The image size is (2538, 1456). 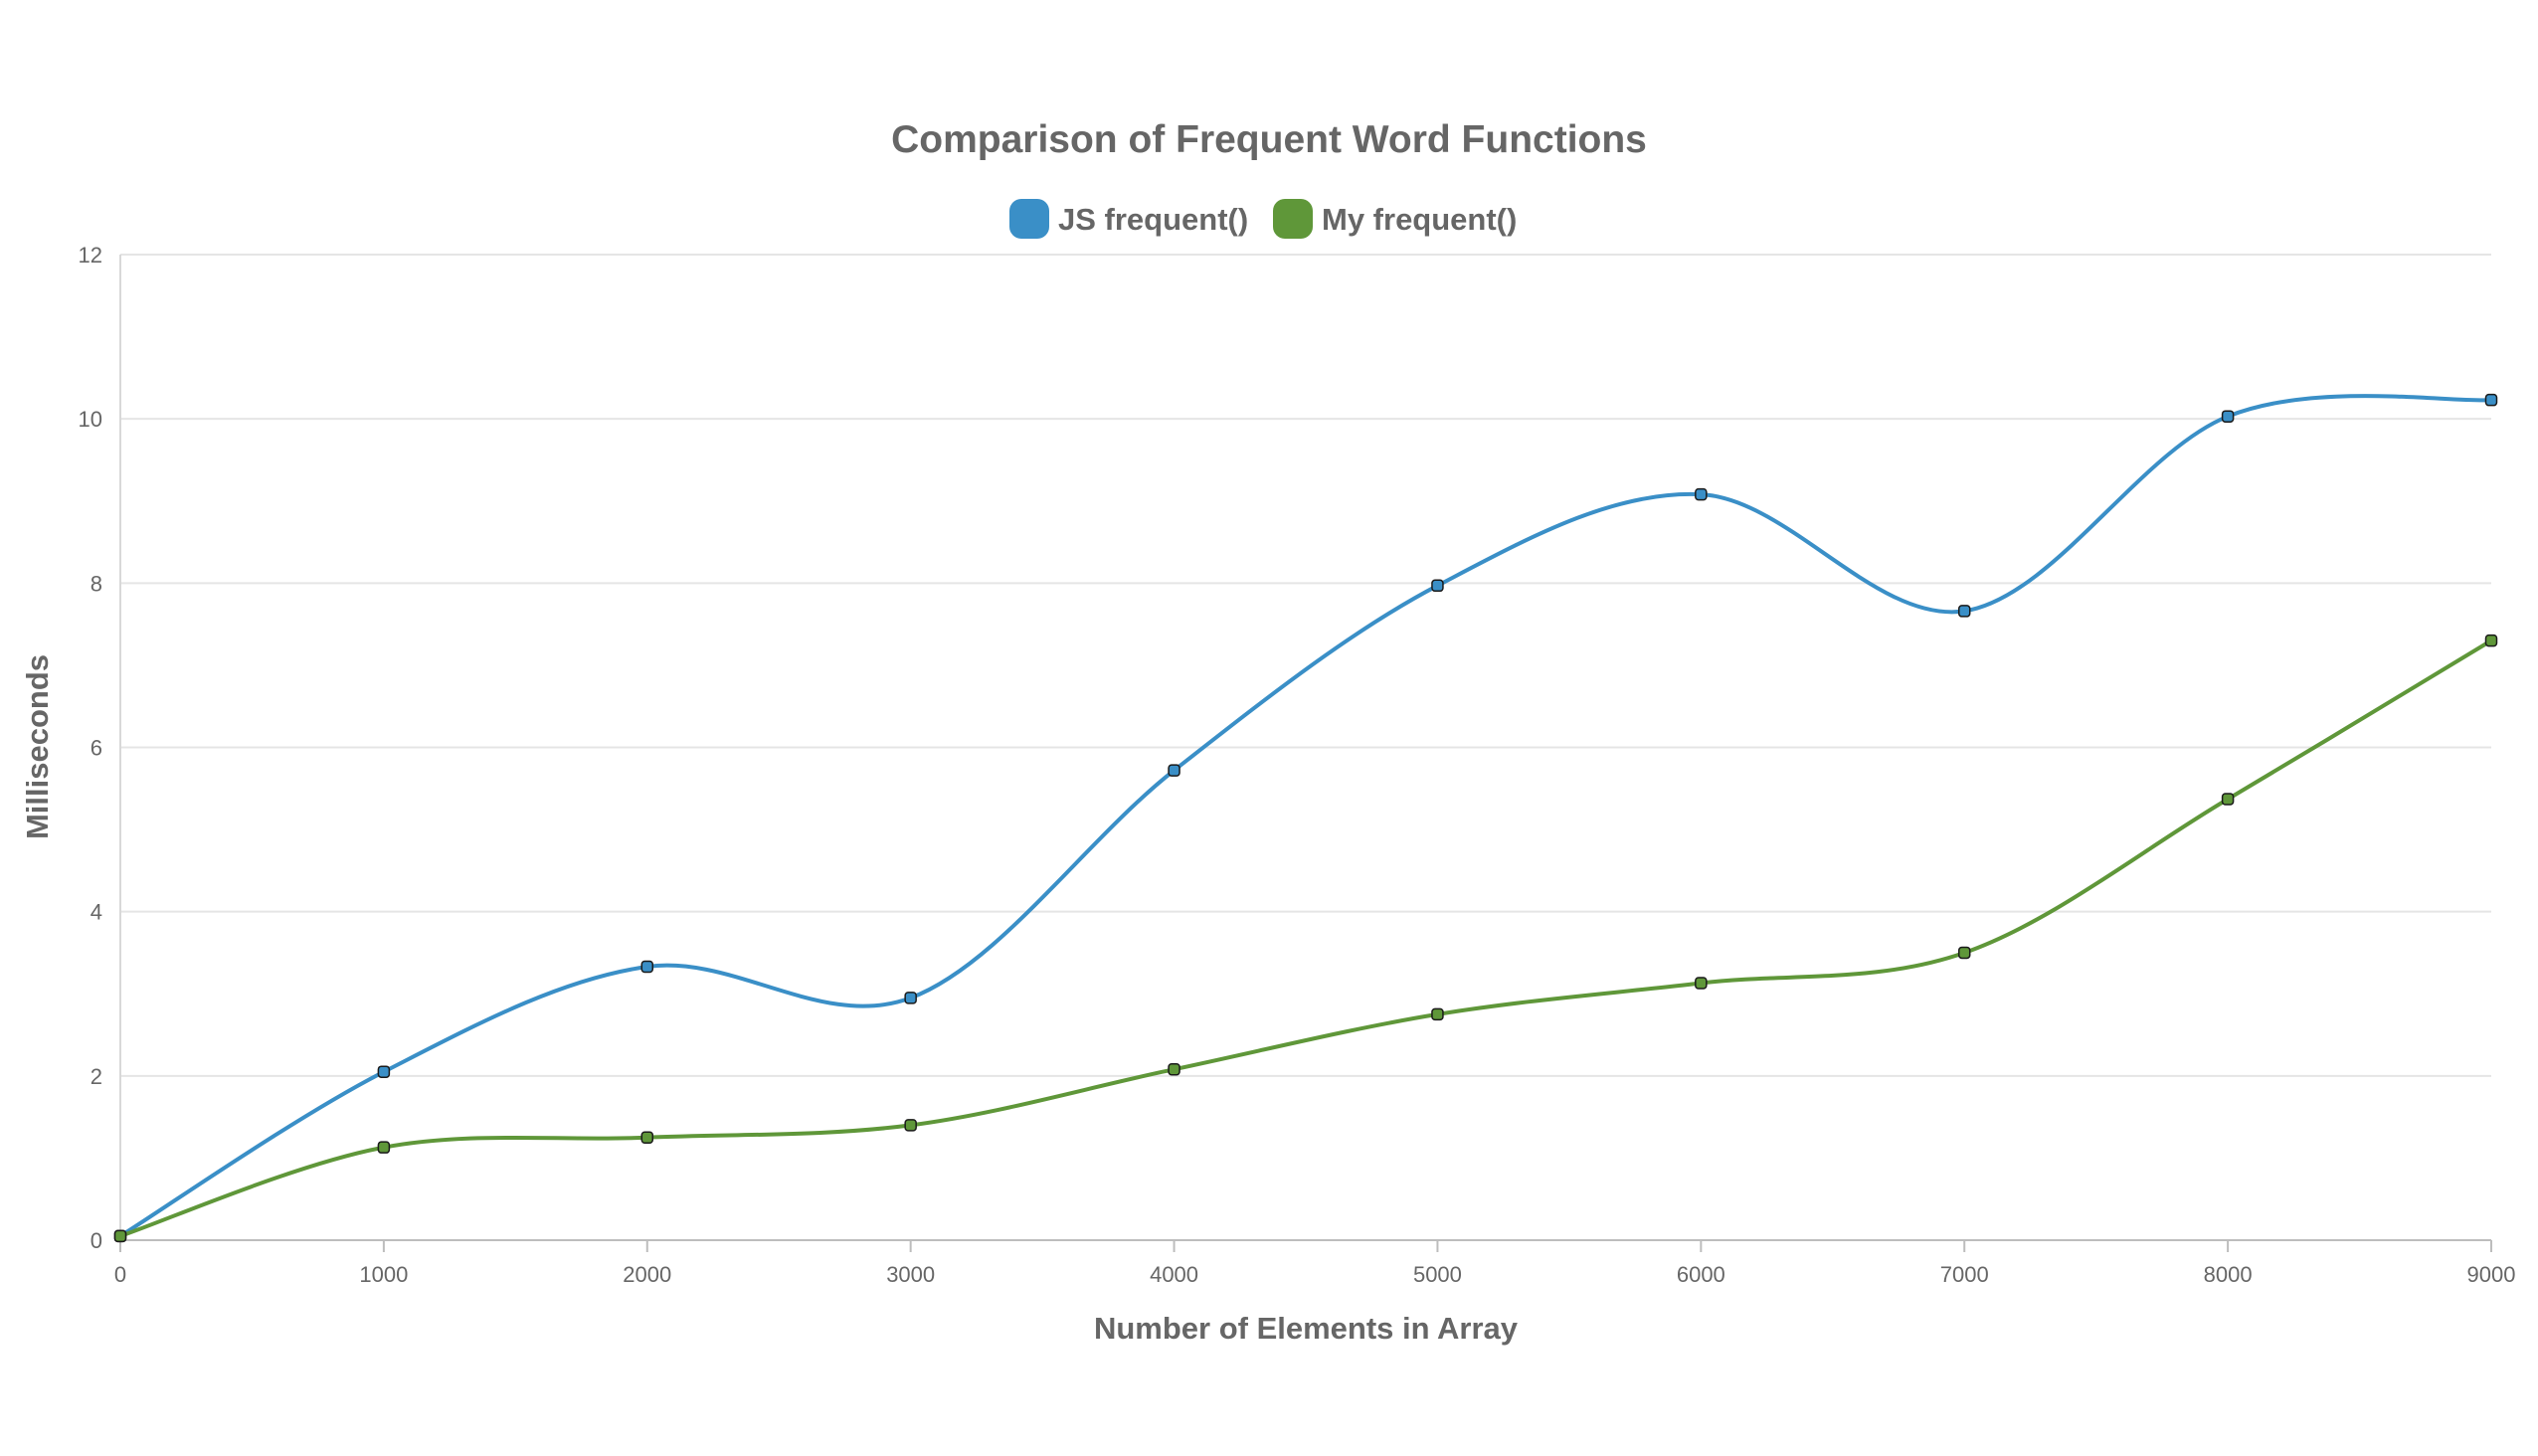 What do you see at coordinates (1437, 1274) in the screenshot?
I see `x-tick-label: 5000` at bounding box center [1437, 1274].